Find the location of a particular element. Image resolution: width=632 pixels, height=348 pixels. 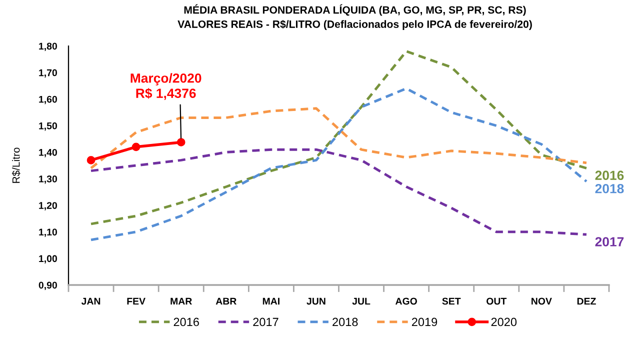

x-tick-label: MAR is located at coordinates (181, 301).